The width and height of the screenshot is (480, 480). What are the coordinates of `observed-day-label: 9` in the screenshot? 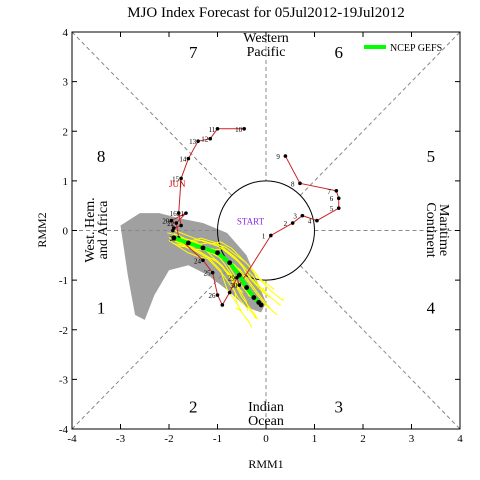 It's located at (278, 157).